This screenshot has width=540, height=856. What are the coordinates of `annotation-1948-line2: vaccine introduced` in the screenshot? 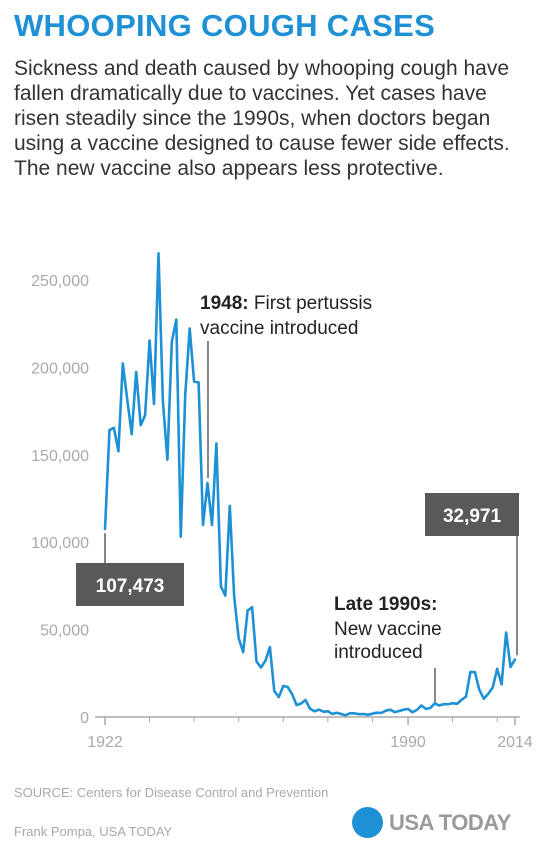 It's located at (279, 328).